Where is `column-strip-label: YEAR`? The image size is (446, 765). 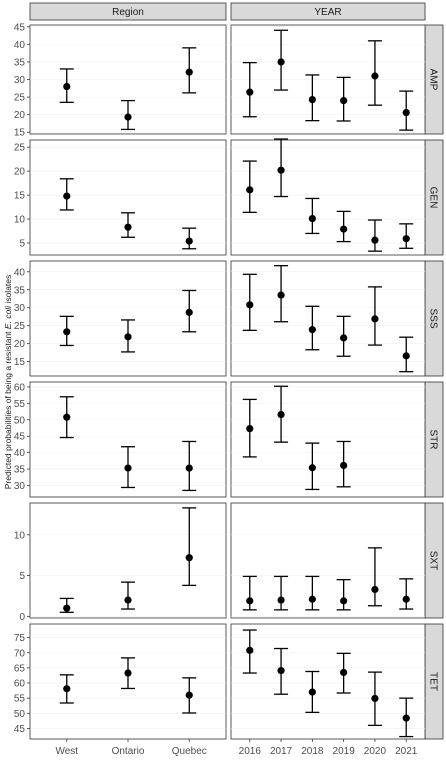
column-strip-label: YEAR is located at coordinates (327, 12).